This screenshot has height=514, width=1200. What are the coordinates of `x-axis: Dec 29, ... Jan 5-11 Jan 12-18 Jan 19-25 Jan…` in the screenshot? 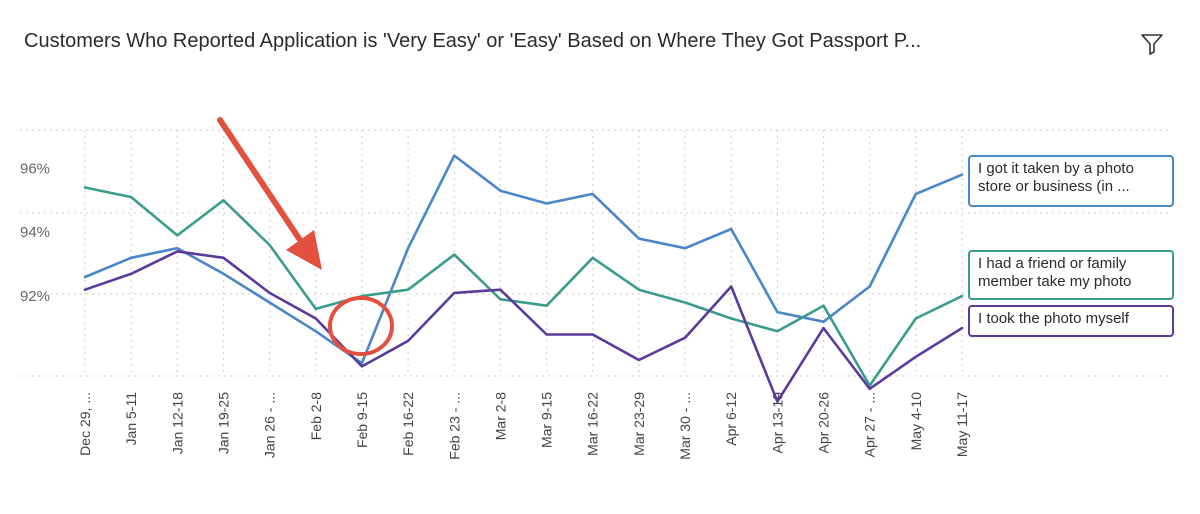 It's located at (523, 426).